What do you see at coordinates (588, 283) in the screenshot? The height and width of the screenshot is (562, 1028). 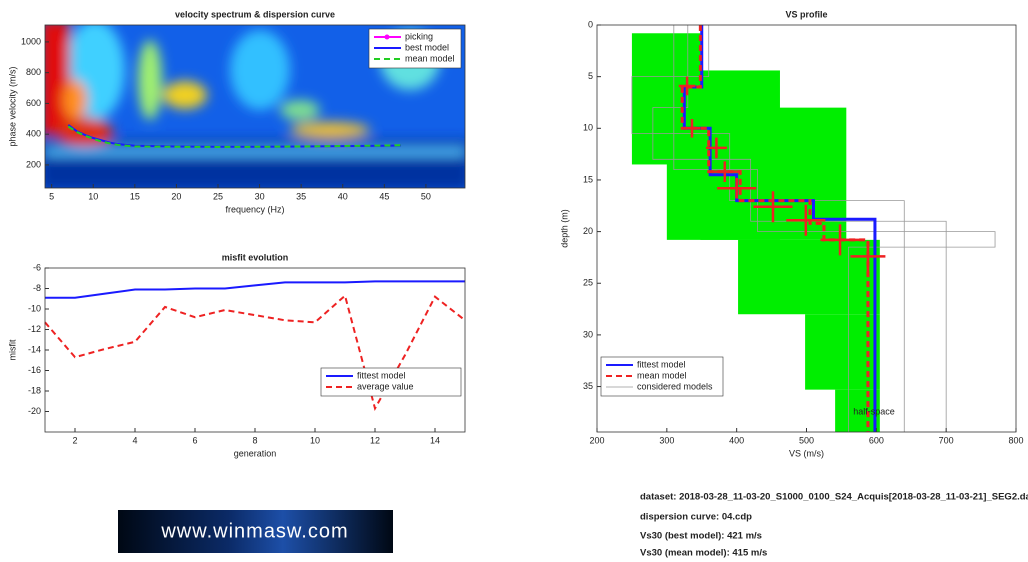 I see `y-tick-label: 25` at bounding box center [588, 283].